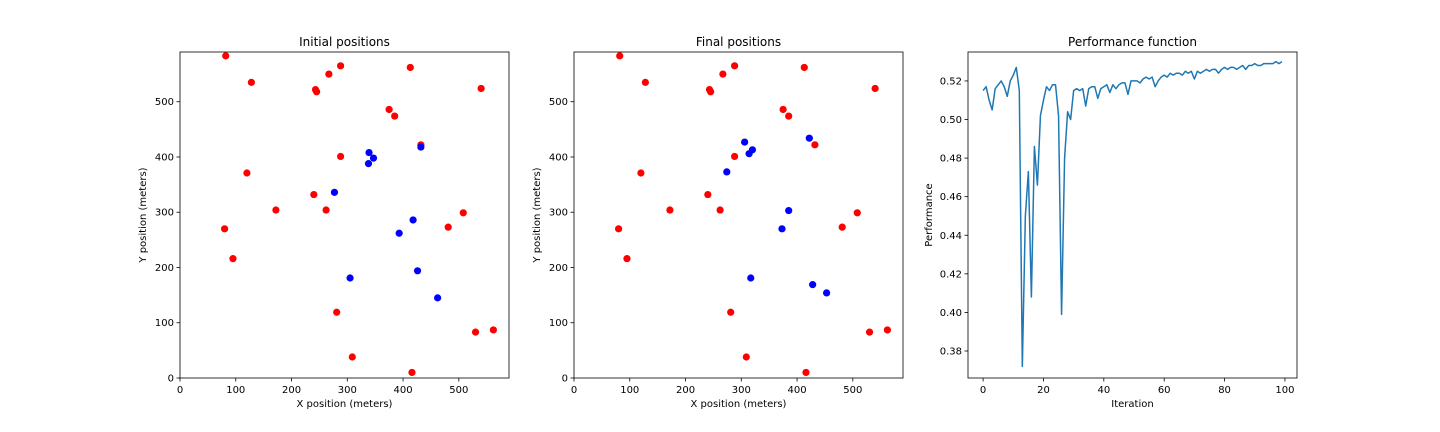 The width and height of the screenshot is (1440, 432). Describe the element at coordinates (1103, 390) in the screenshot. I see `x-tick-label: 40` at that location.